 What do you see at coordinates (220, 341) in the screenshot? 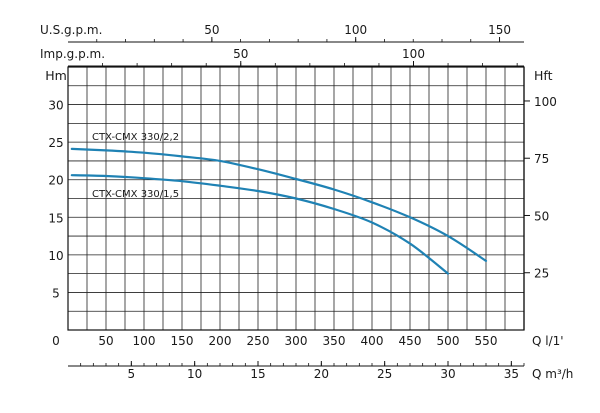
I see `lmin-tick-label: 200` at bounding box center [220, 341].